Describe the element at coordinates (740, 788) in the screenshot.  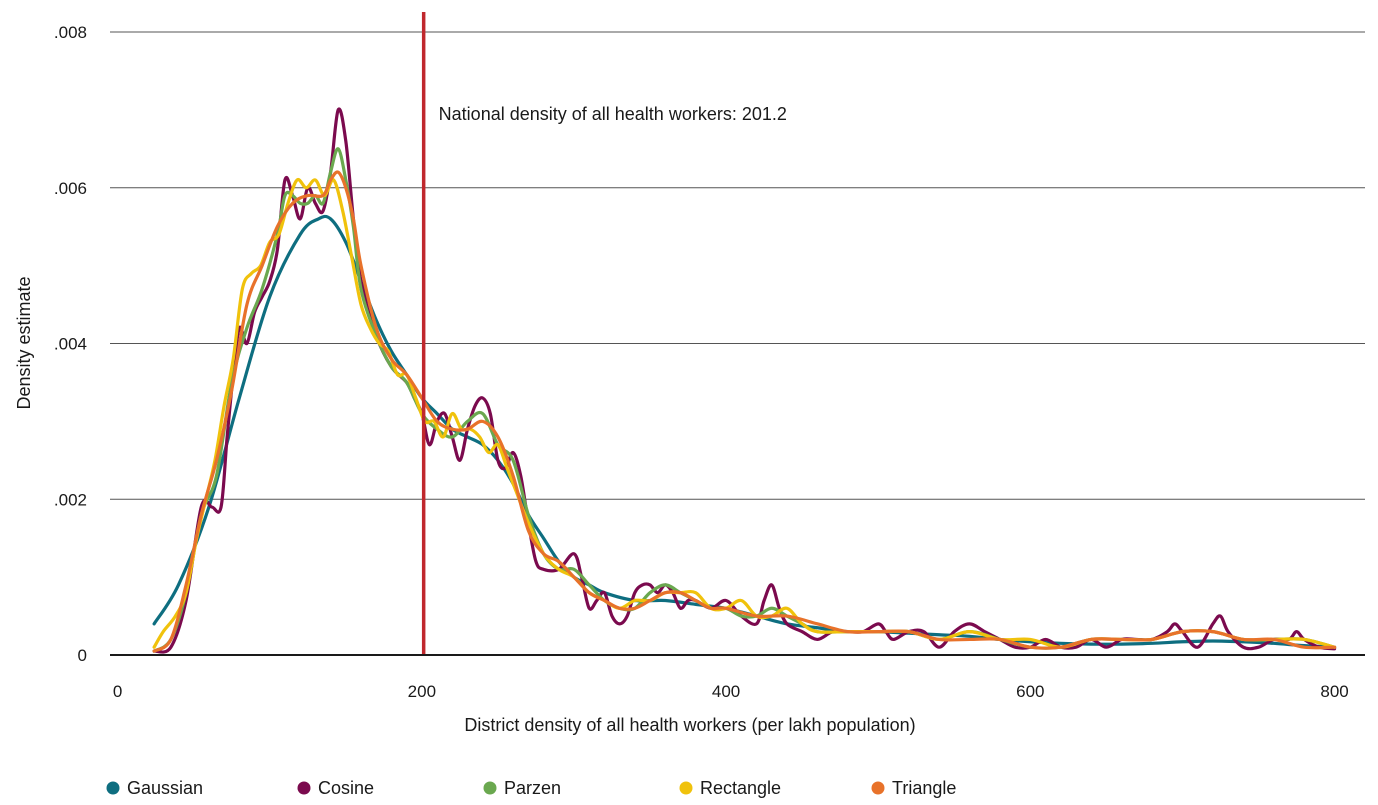
I see `legend-label-rectangle: Rectangle` at that location.